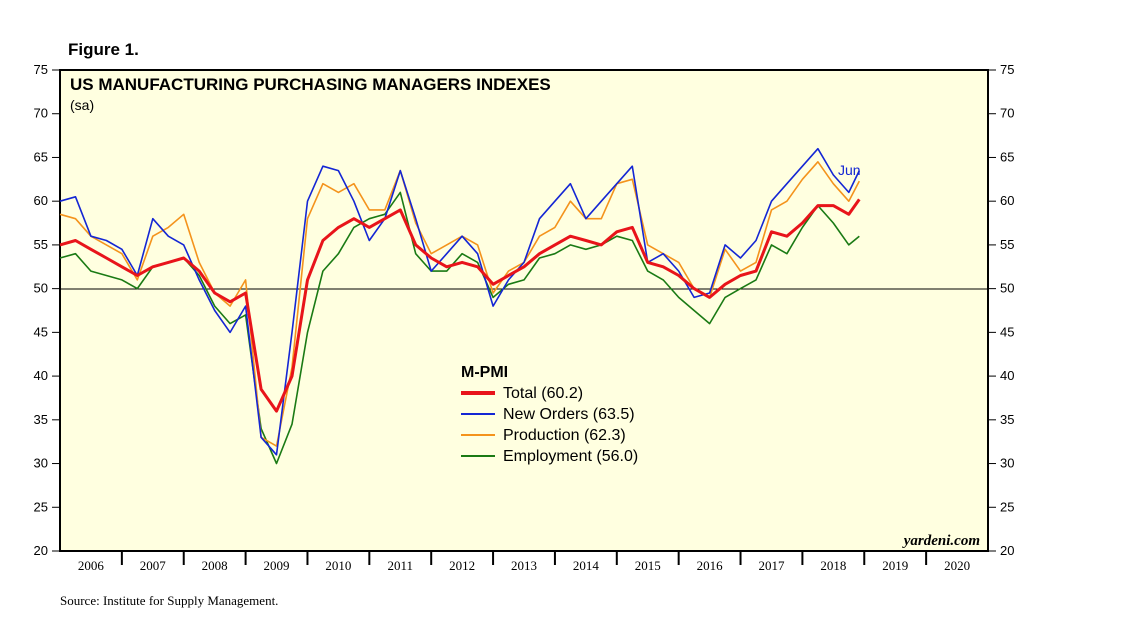 This screenshot has width=1138, height=624. Describe the element at coordinates (564, 435) in the screenshot. I see `legend-label-production: Production (62.3)` at that location.